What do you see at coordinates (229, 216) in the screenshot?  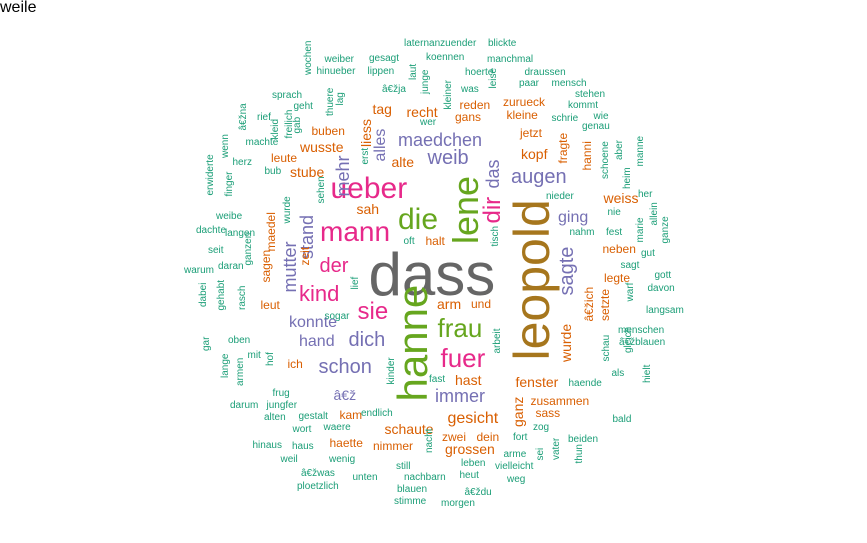 I see `word: weibe` at bounding box center [229, 216].